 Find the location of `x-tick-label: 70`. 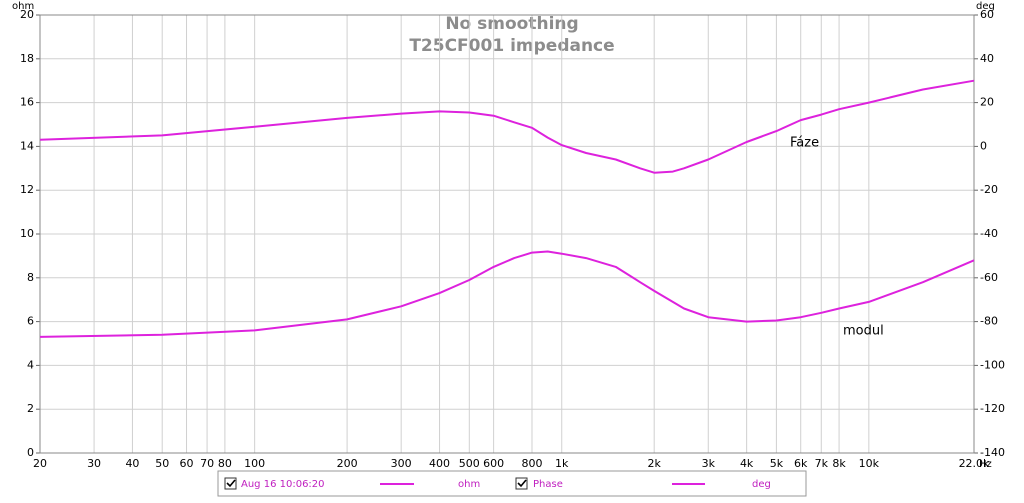

x-tick-label: 70 is located at coordinates (207, 463).